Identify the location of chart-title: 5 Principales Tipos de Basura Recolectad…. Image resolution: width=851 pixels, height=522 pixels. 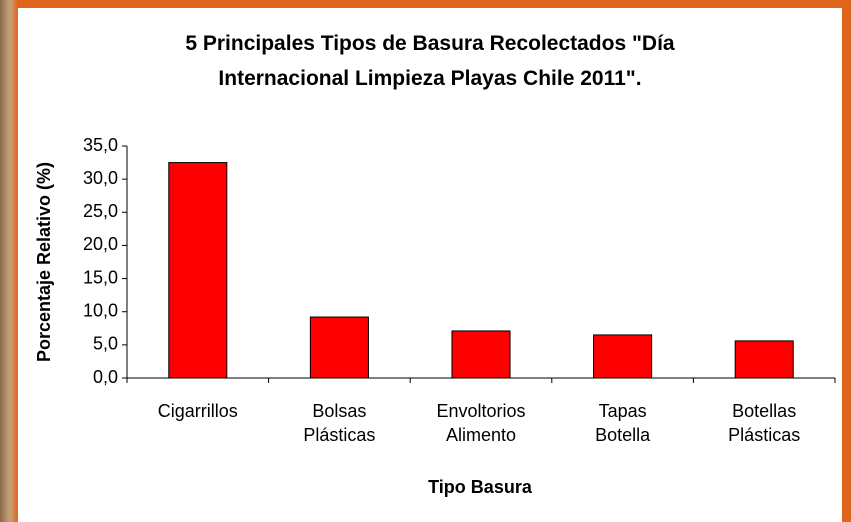
(430, 61).